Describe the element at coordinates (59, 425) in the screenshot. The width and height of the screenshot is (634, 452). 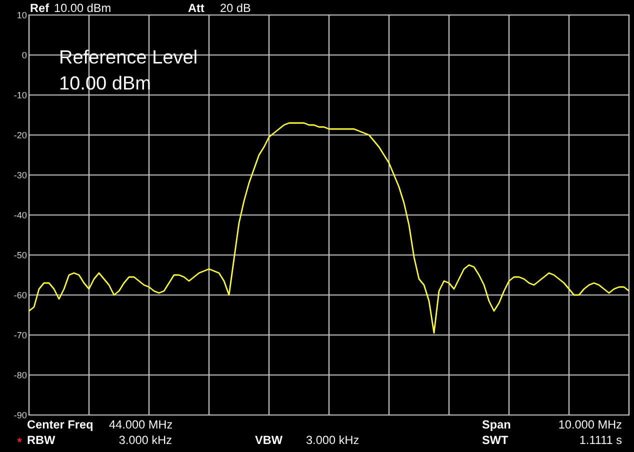
I see `text: Center Freq` at that location.